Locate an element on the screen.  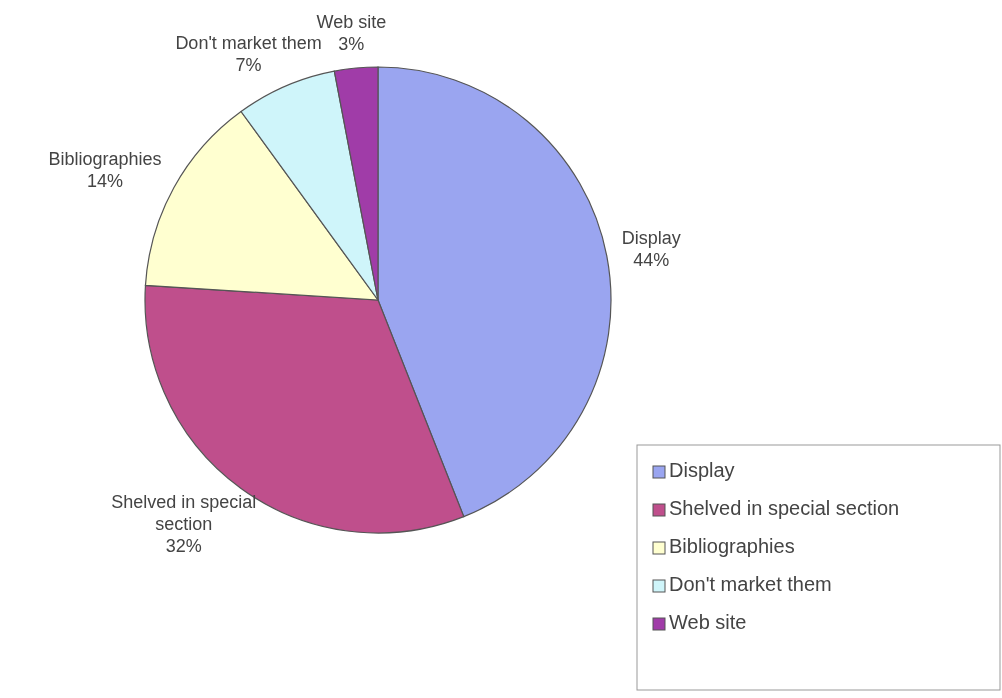
legend-label: Shelved in special section is located at coordinates (784, 508).